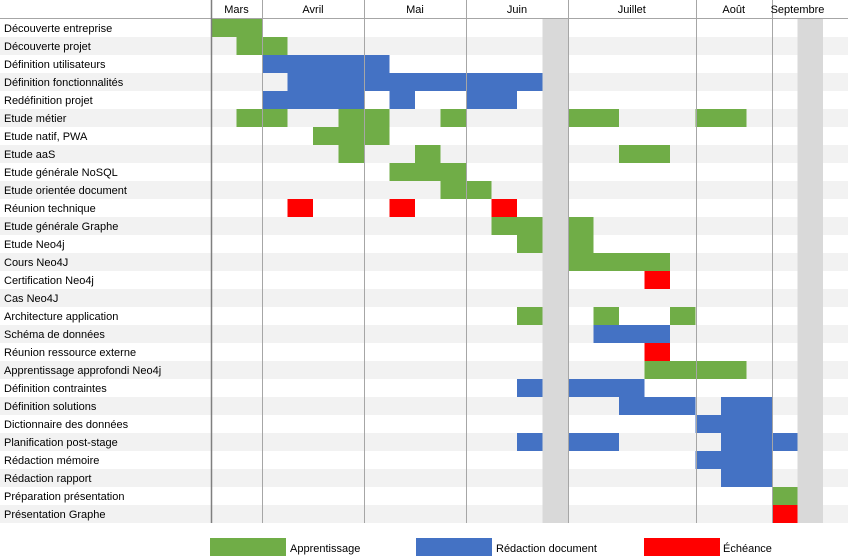 This screenshot has height=560, width=848. I want to click on legend: Apprentissage Rédaction document Échéance, so click(491, 547).